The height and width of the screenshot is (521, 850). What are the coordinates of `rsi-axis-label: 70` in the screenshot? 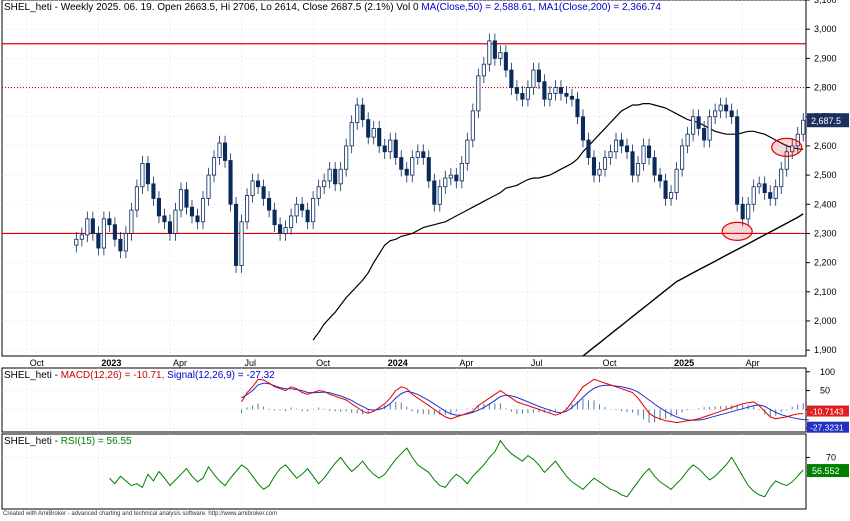 It's located at (831, 457).